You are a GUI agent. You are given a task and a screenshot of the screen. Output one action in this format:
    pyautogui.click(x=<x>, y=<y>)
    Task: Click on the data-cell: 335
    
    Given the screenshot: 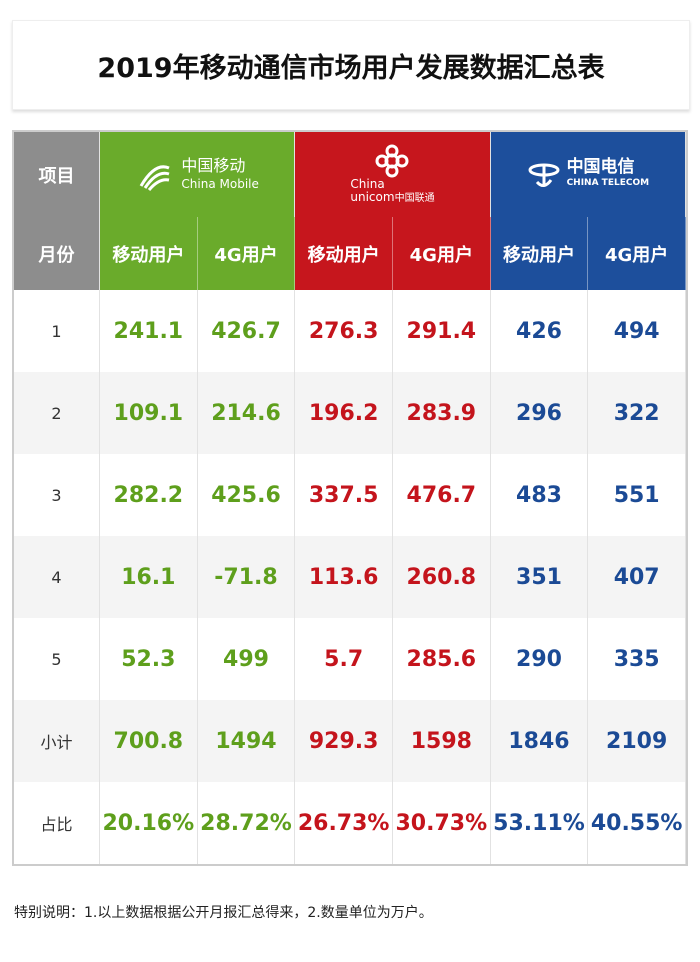 What is the action you would take?
    pyautogui.click(x=637, y=659)
    